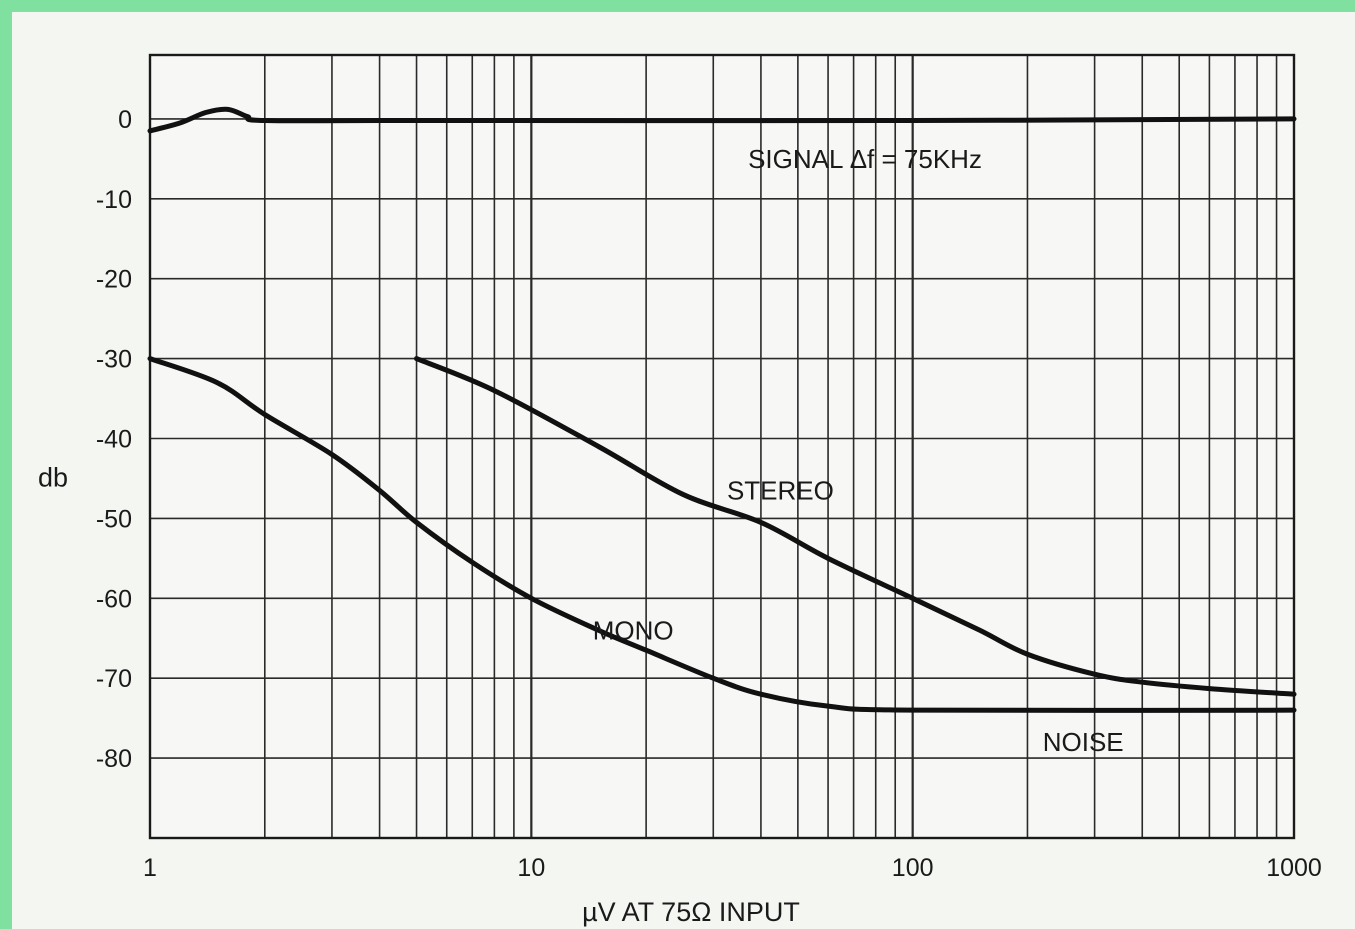  Describe the element at coordinates (633, 630) in the screenshot. I see `annotation-label: MONO` at that location.